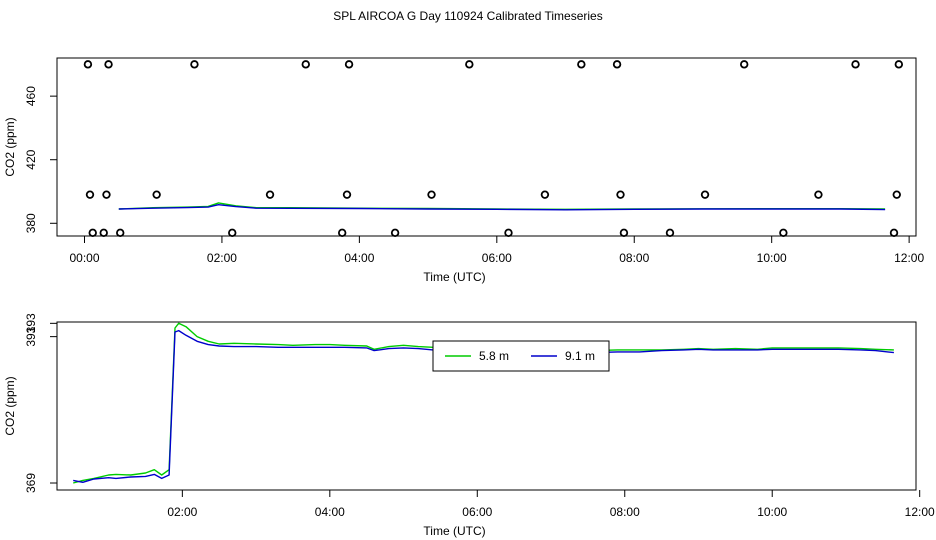 This screenshot has width=936, height=540. What do you see at coordinates (634, 258) in the screenshot?
I see `panel1-x-tick-label: 08:00` at bounding box center [634, 258].